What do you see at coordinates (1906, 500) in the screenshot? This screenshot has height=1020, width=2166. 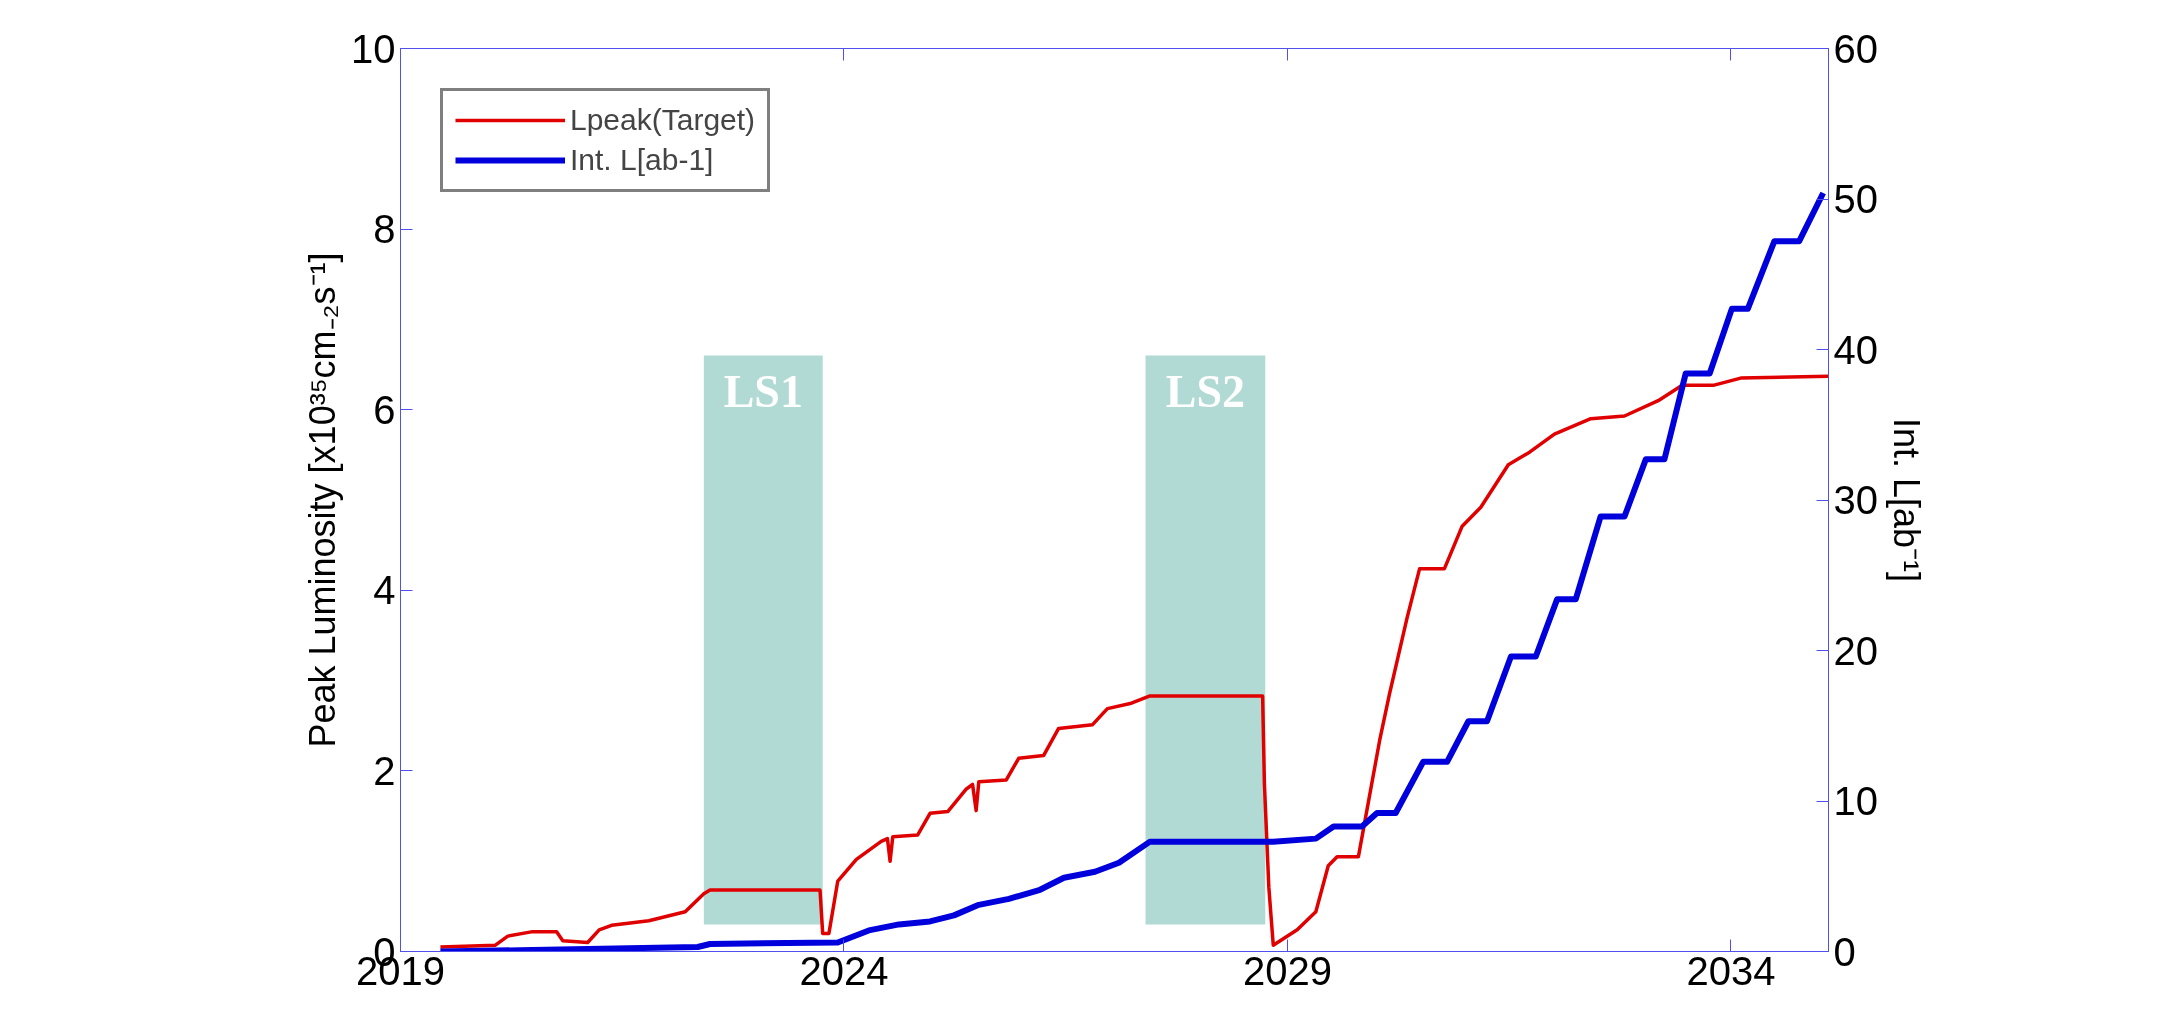 I see `y2-axis-title: Int. L[ab⁻¹]` at bounding box center [1906, 500].